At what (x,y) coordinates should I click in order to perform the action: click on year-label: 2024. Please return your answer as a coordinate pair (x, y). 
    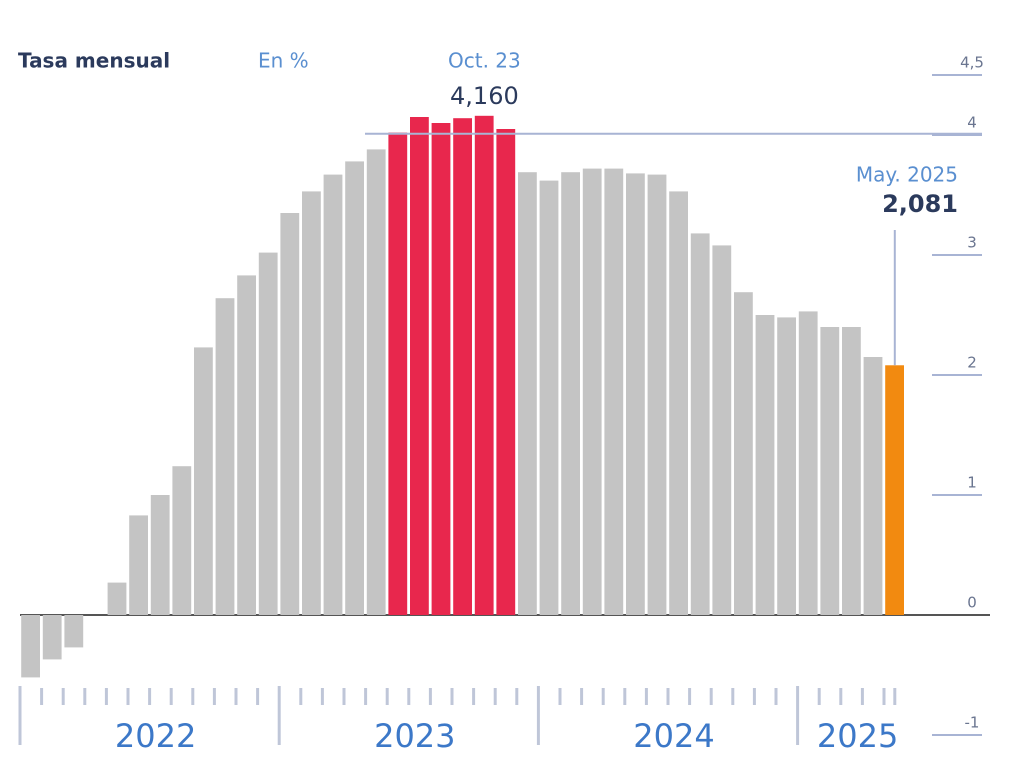
    Looking at the image, I should click on (673, 736).